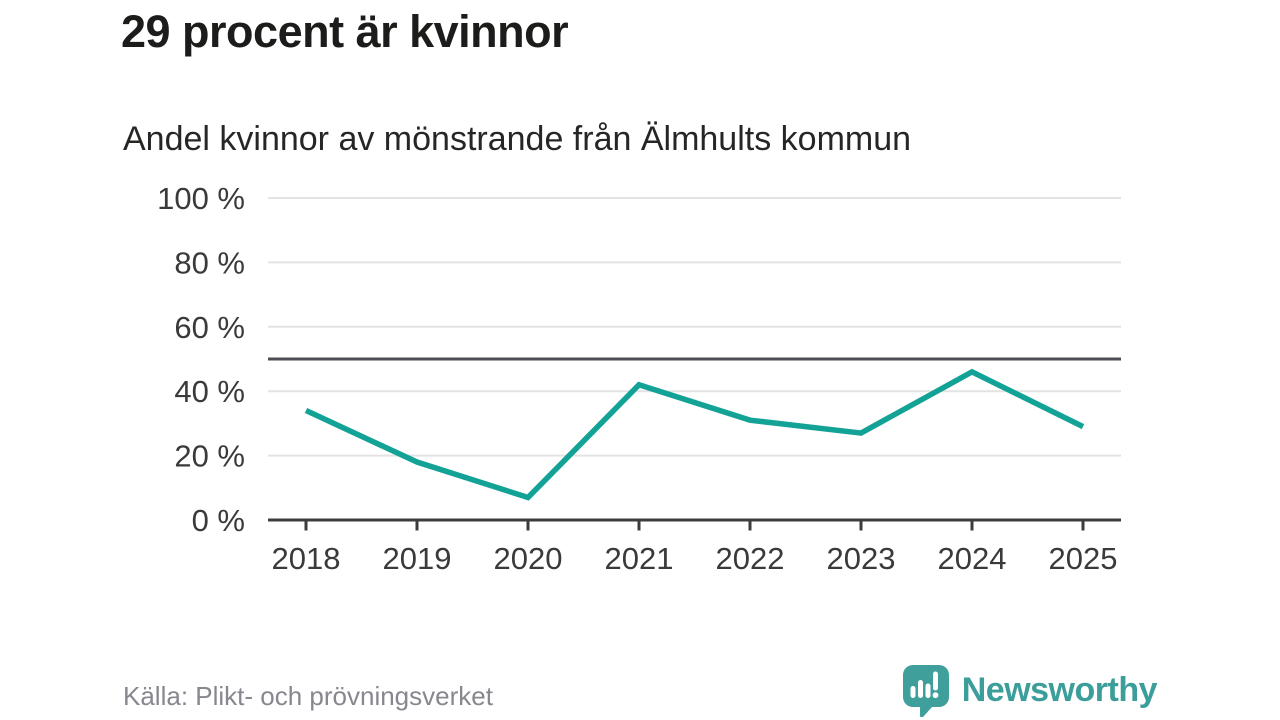 The height and width of the screenshot is (720, 1280). Describe the element at coordinates (345, 31) in the screenshot. I see `chart-title: 29 procent är kvinnor` at that location.